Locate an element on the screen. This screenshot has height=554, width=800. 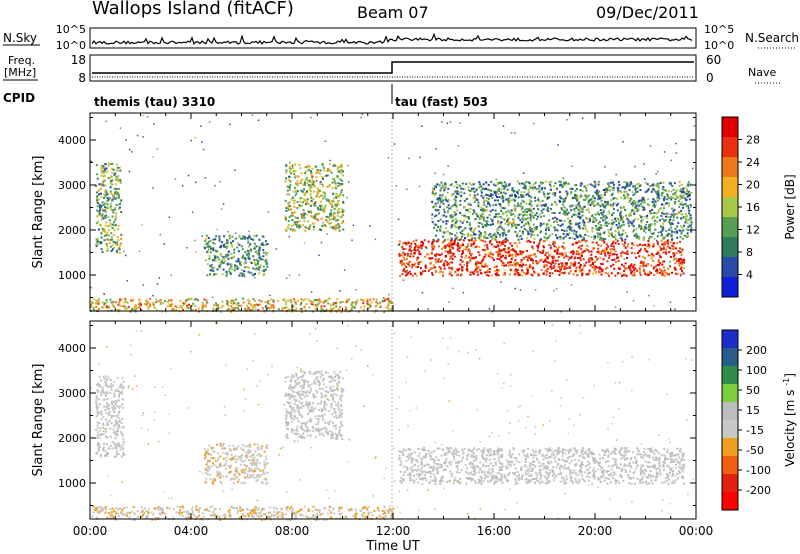
nsky-frame is located at coordinates (393, 38).